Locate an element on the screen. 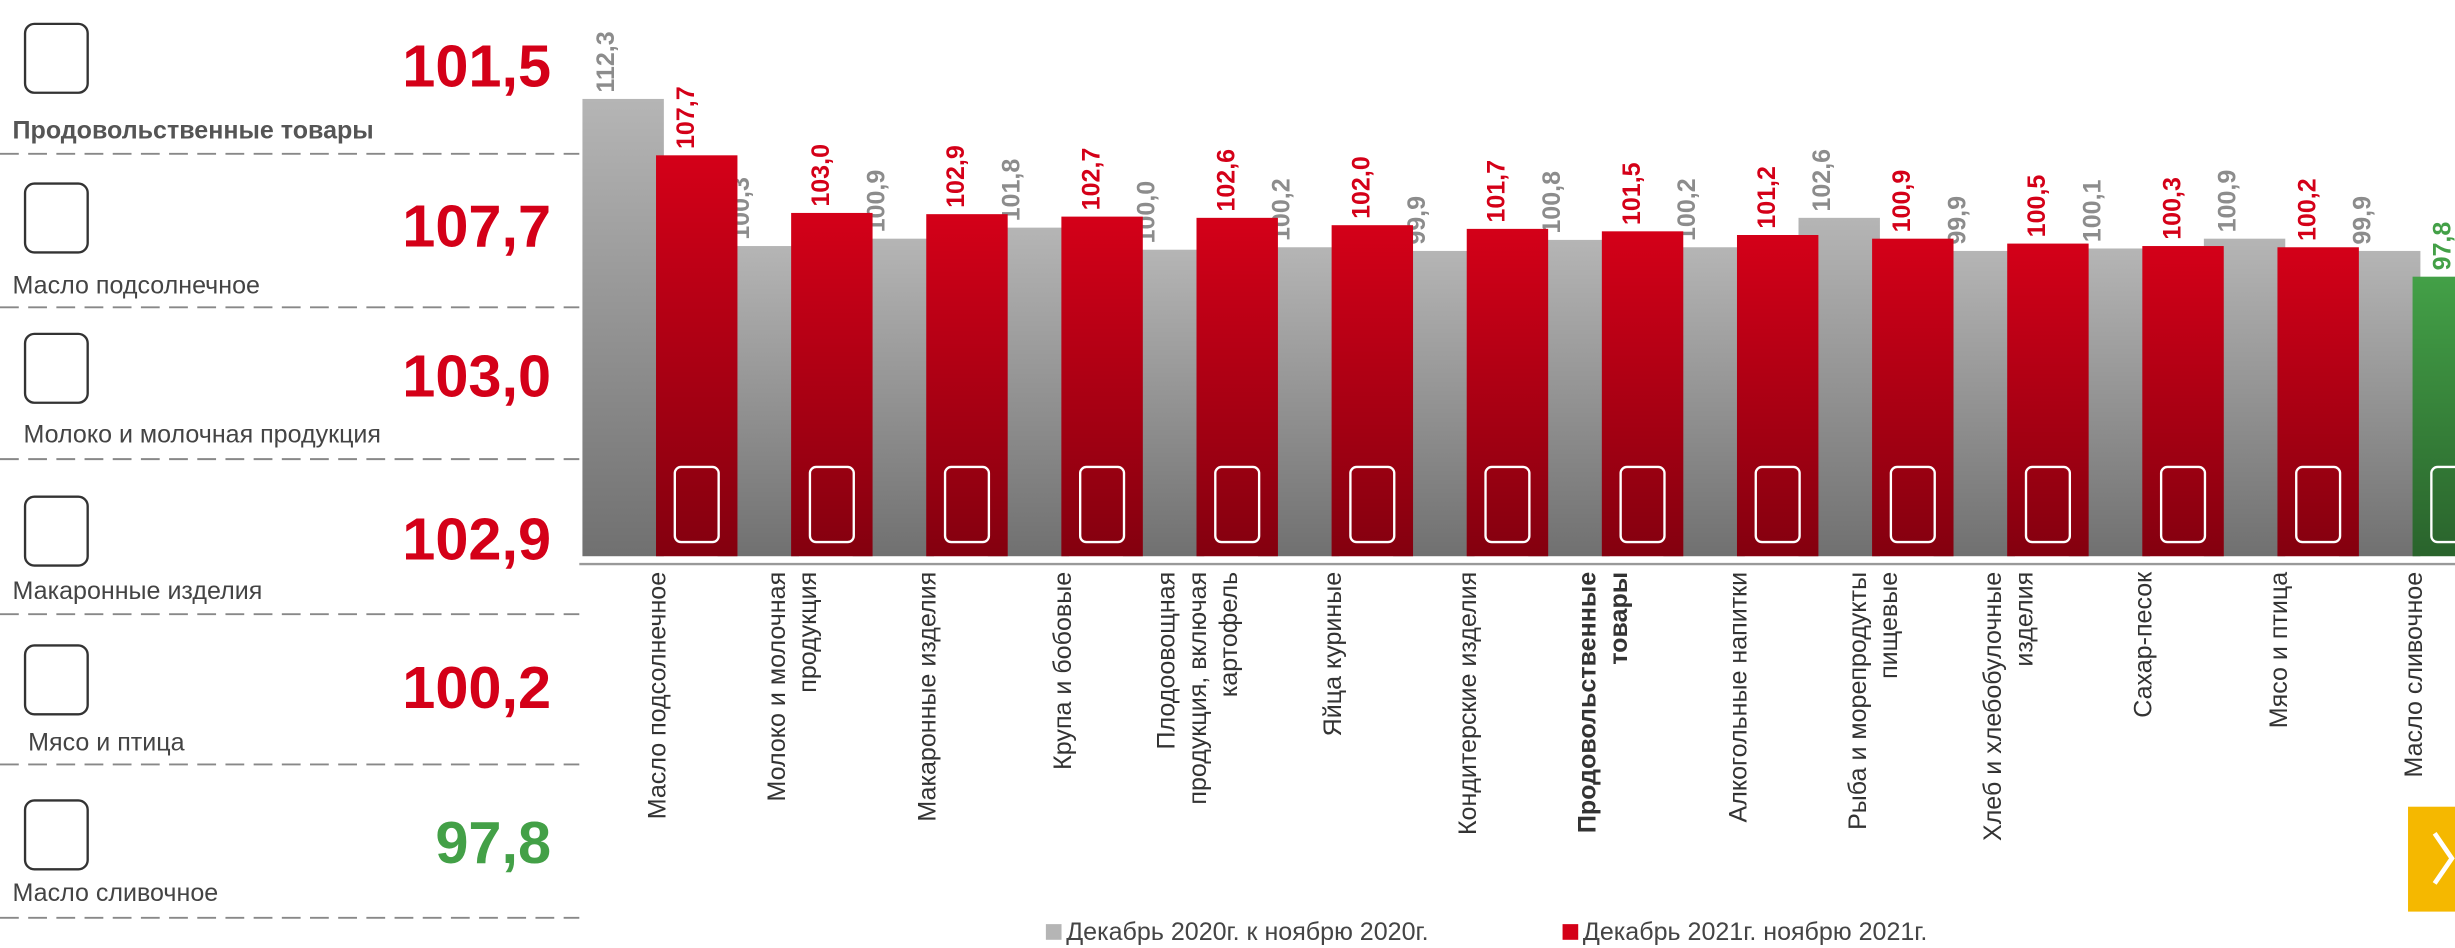 The image size is (2455, 948). item-label: Масло сливочное is located at coordinates (116, 893).